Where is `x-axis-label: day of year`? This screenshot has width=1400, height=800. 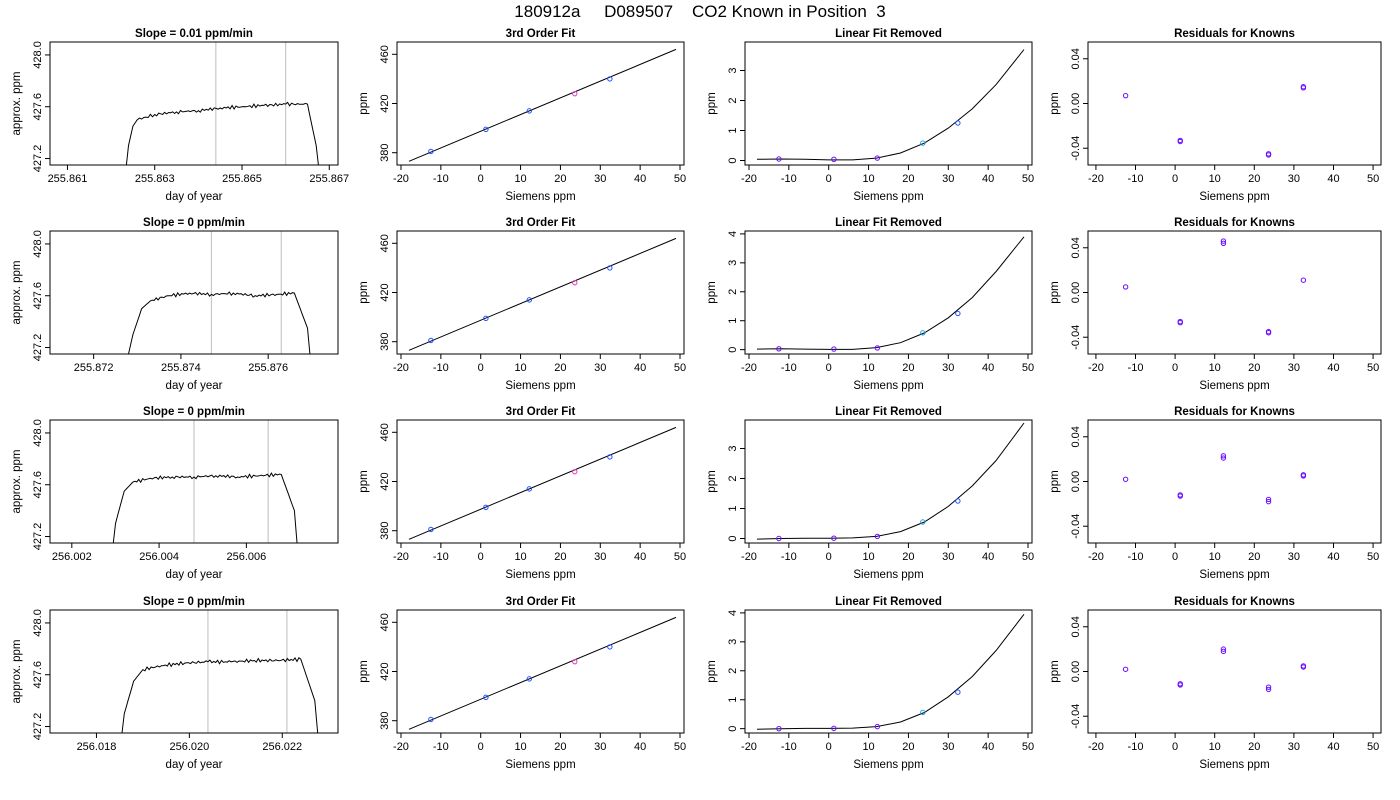 x-axis-label: day of year is located at coordinates (194, 197).